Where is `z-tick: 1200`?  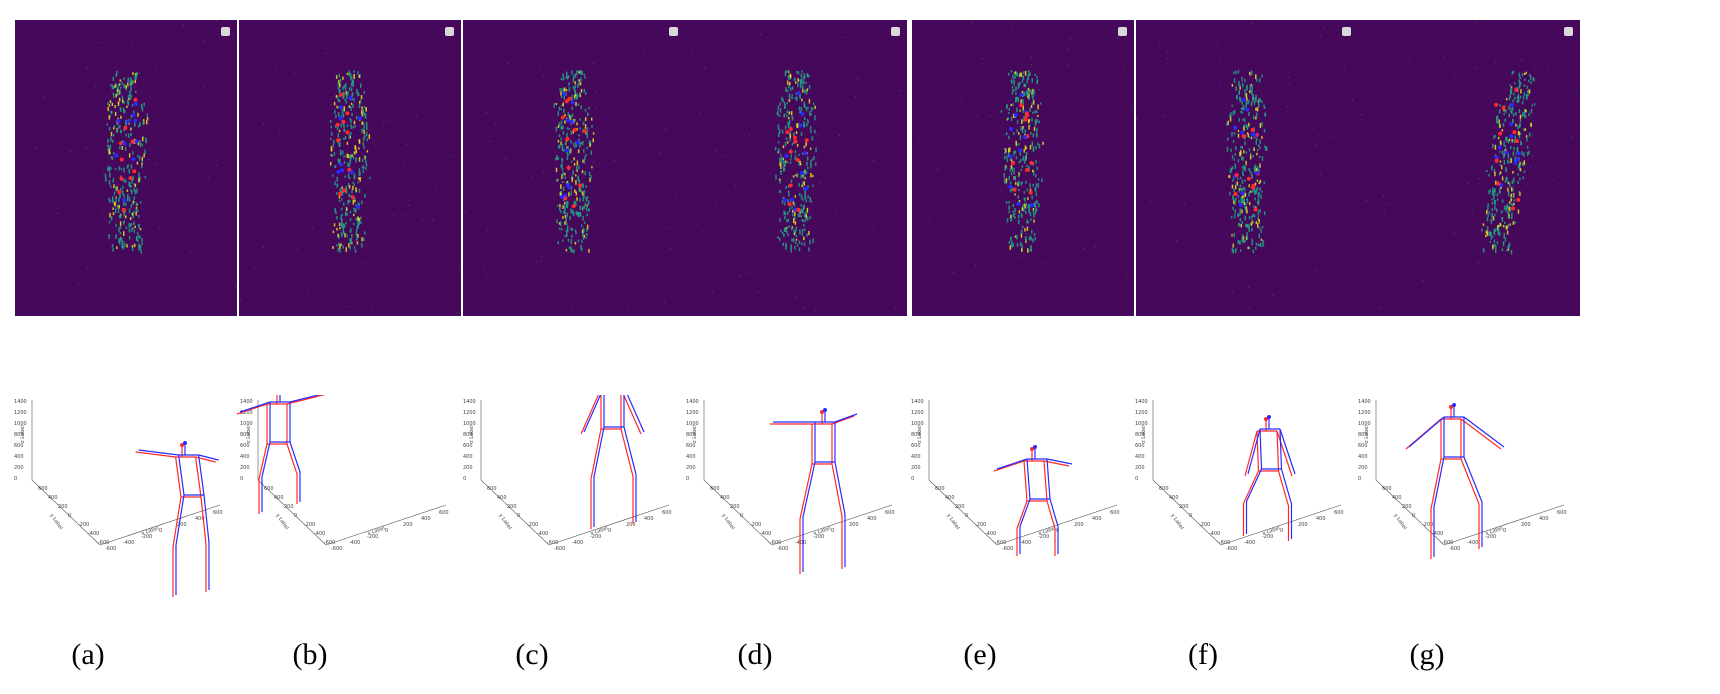 z-tick: 1200 is located at coordinates (1141, 413).